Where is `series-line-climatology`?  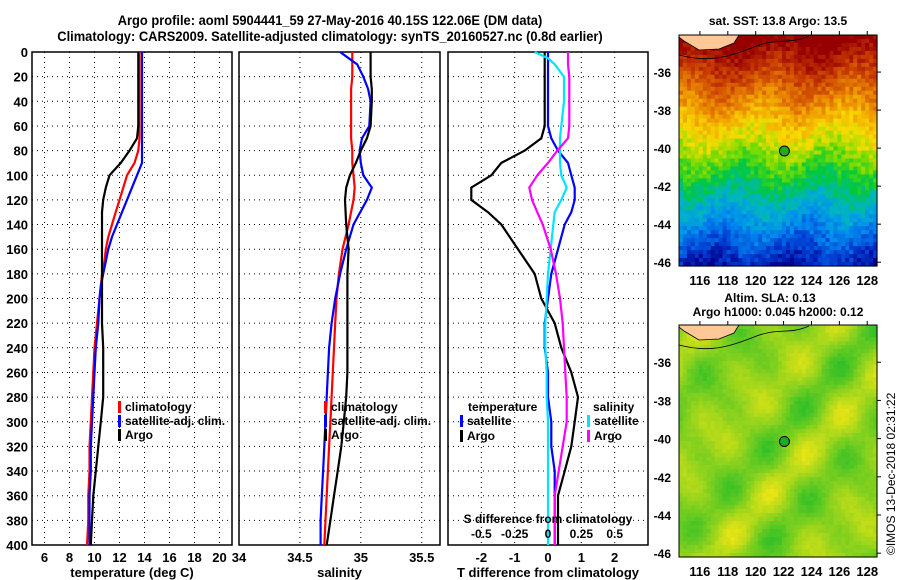
series-line-climatology is located at coordinates (339, 299).